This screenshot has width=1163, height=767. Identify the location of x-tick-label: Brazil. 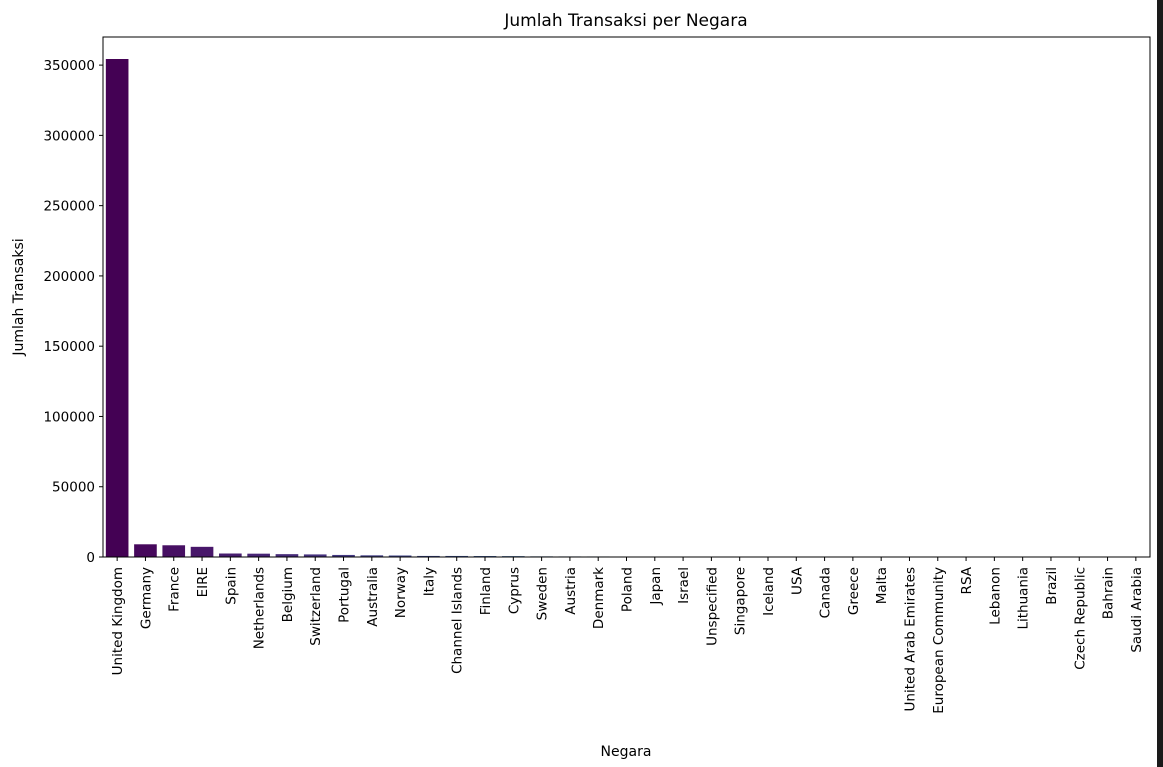
(1052, 586).